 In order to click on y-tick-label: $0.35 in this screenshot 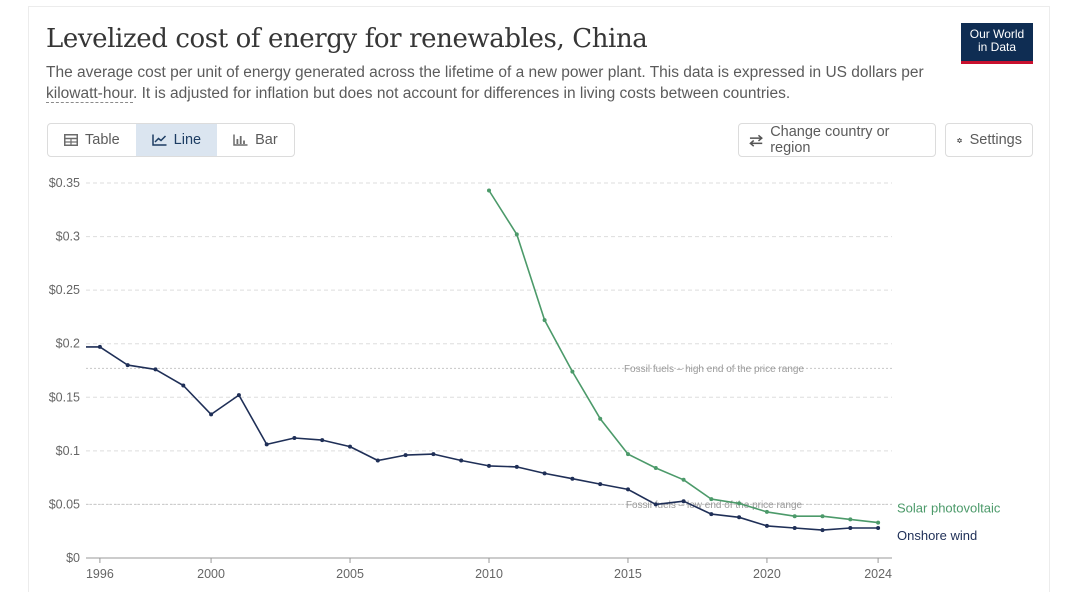, I will do `click(64, 183)`.